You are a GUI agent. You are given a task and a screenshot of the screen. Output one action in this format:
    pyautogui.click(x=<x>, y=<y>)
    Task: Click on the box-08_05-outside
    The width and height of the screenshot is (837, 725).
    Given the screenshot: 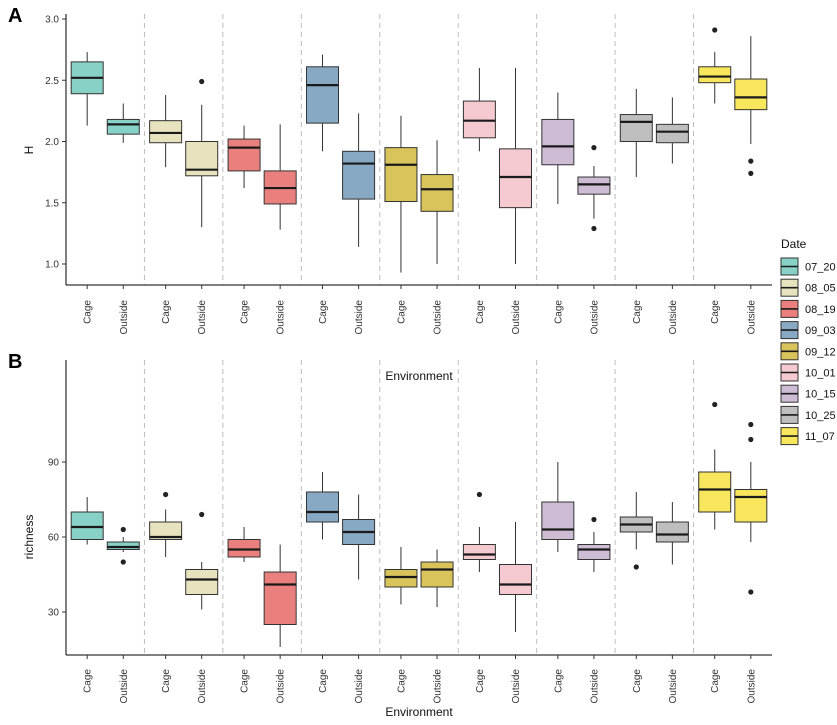 What is the action you would take?
    pyautogui.click(x=202, y=560)
    